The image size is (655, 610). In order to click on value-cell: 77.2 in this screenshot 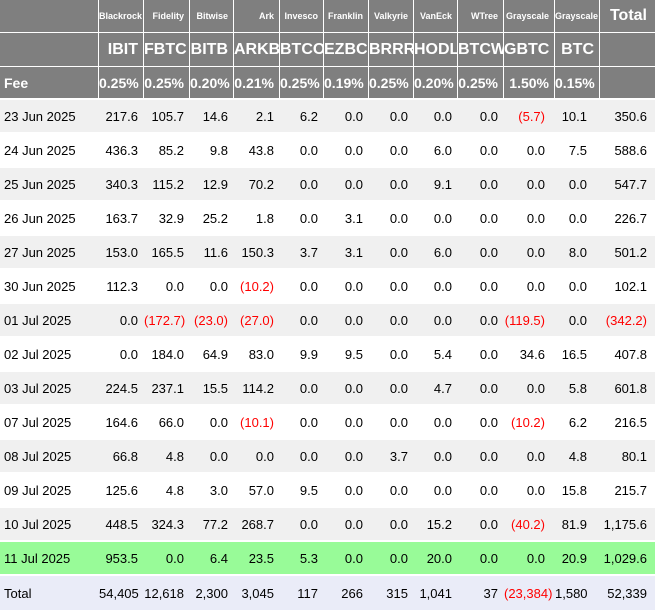, I will do `click(212, 525)`.